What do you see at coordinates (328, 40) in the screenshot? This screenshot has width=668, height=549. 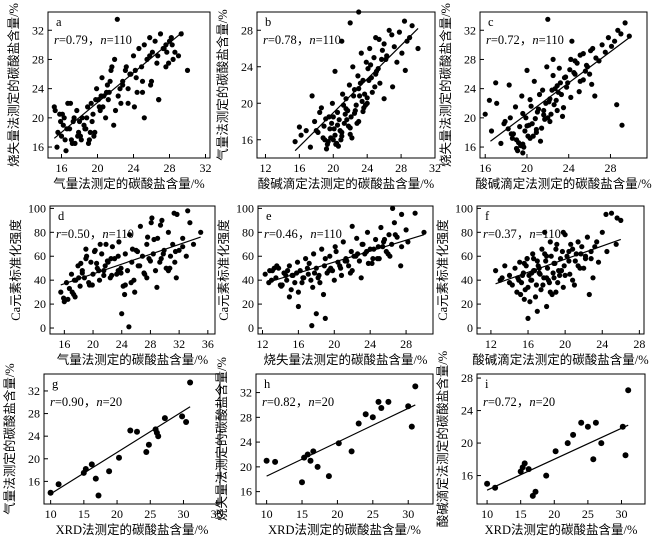 I see `panel-b-n-value: =110` at bounding box center [328, 40].